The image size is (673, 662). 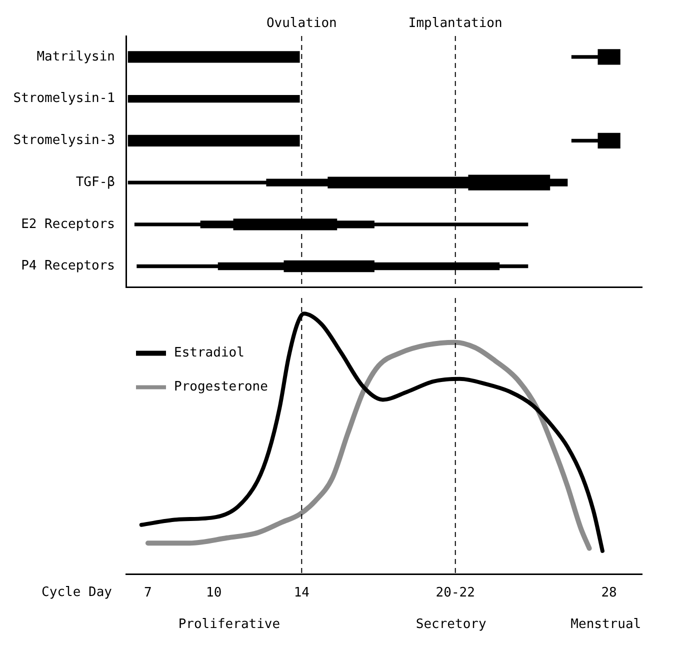 What do you see at coordinates (209, 353) in the screenshot?
I see `legend-label: Estradiol` at bounding box center [209, 353].